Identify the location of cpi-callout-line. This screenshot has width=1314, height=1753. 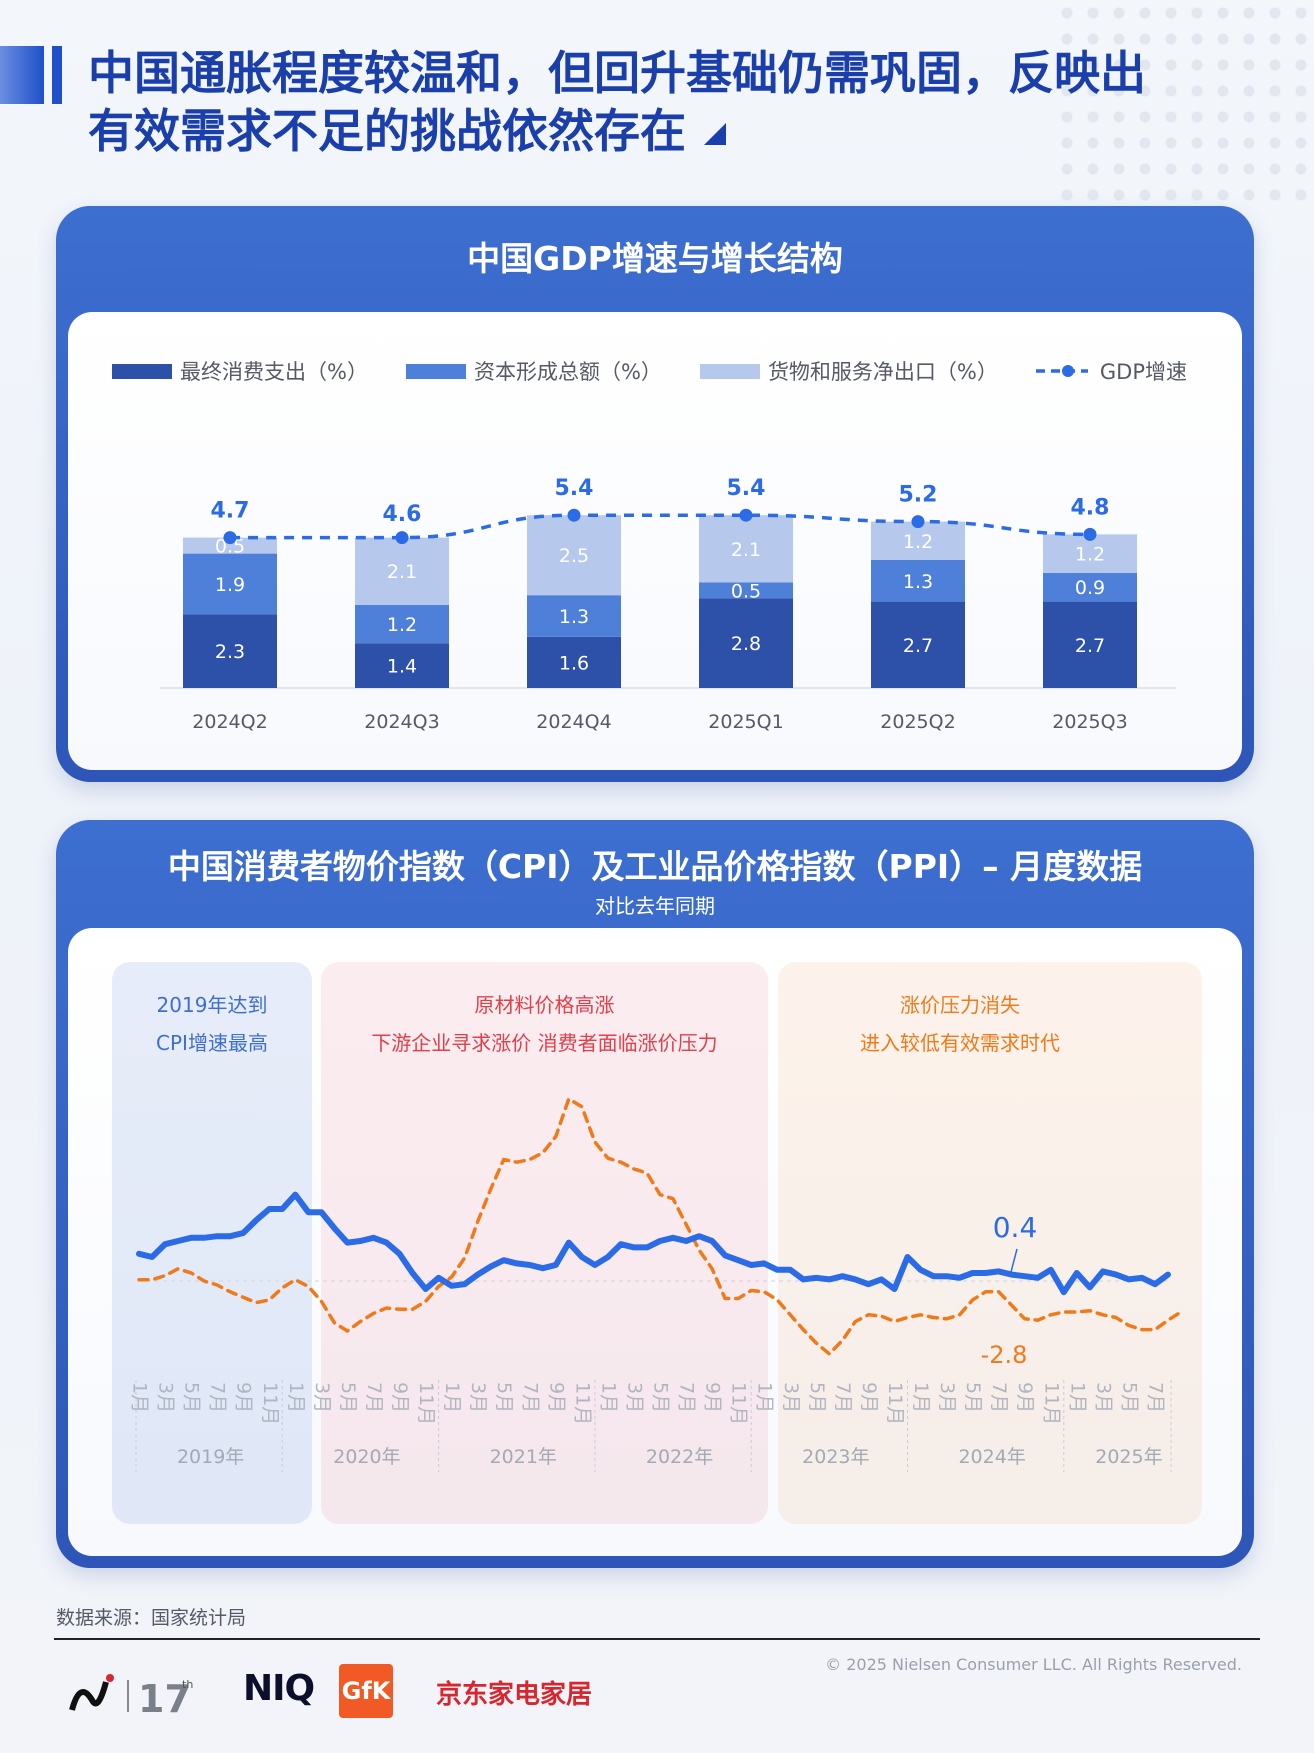
(1014, 1260).